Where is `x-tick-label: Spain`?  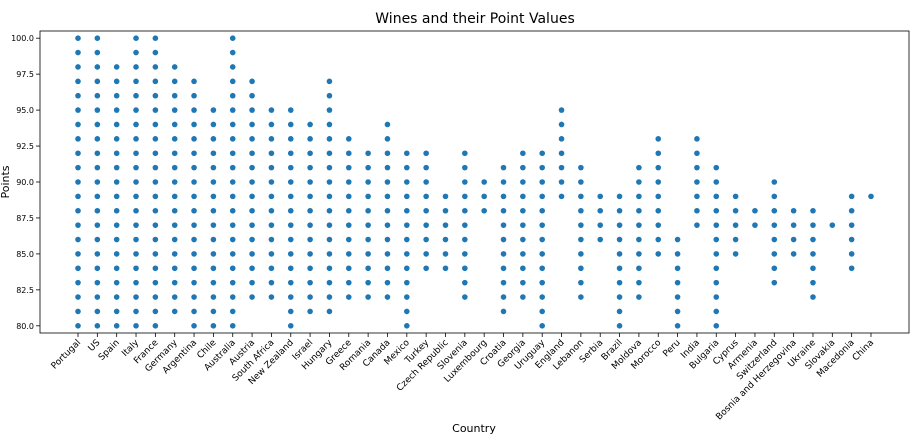 x-tick-label: Spain is located at coordinates (109, 350).